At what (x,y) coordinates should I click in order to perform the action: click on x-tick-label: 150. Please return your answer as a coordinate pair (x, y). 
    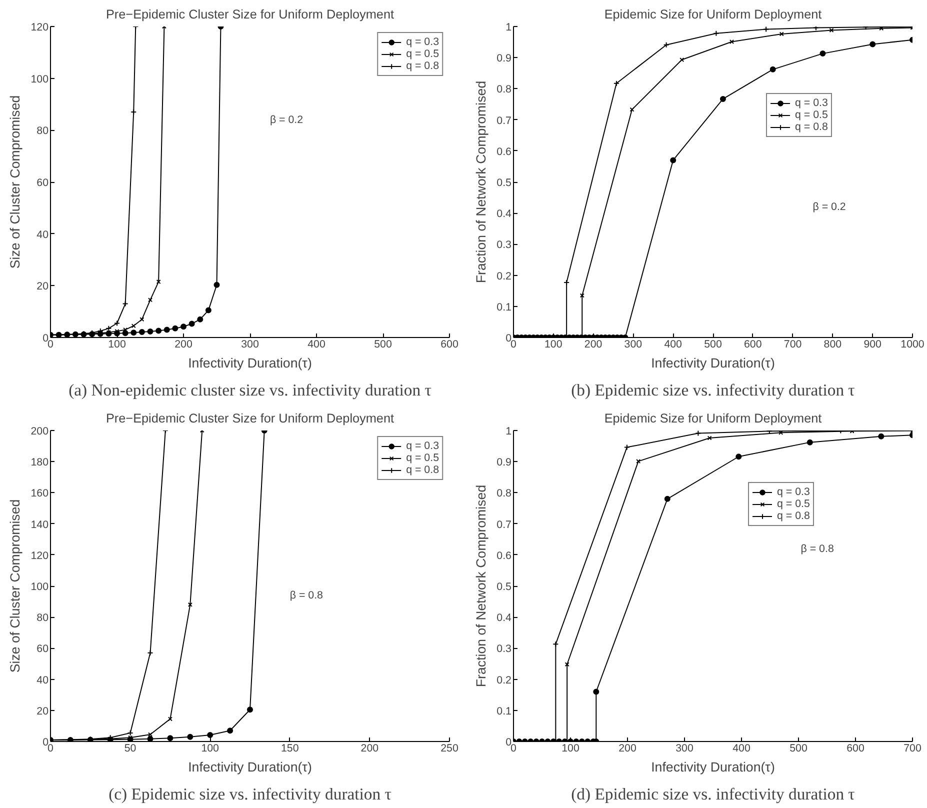
    Looking at the image, I should click on (290, 748).